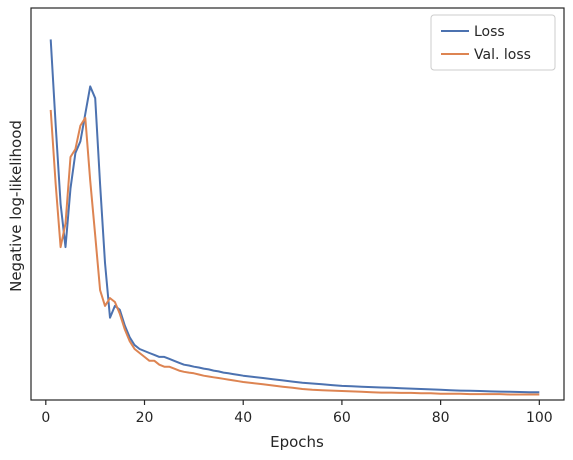 This screenshot has height=460, width=573. I want to click on x-tick-label-40: 40, so click(243, 418).